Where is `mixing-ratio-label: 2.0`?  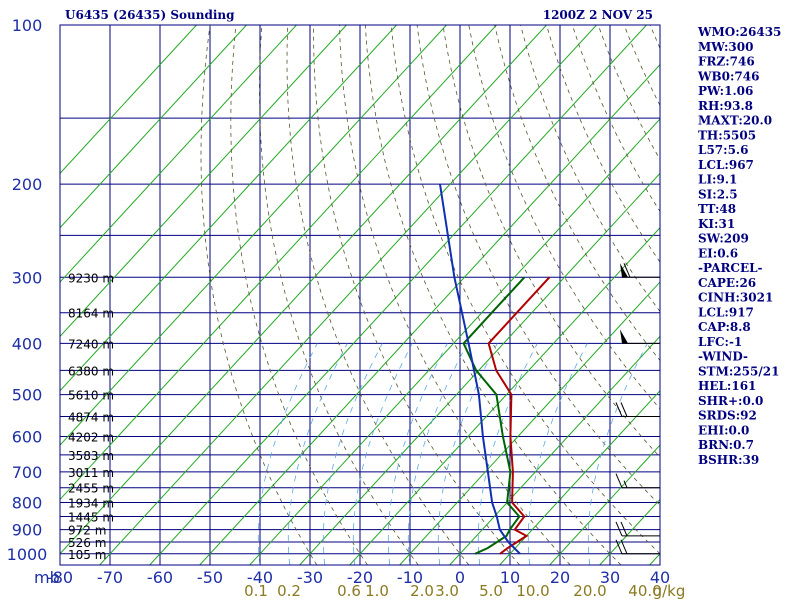
mixing-ratio-label: 2.0 is located at coordinates (422, 591).